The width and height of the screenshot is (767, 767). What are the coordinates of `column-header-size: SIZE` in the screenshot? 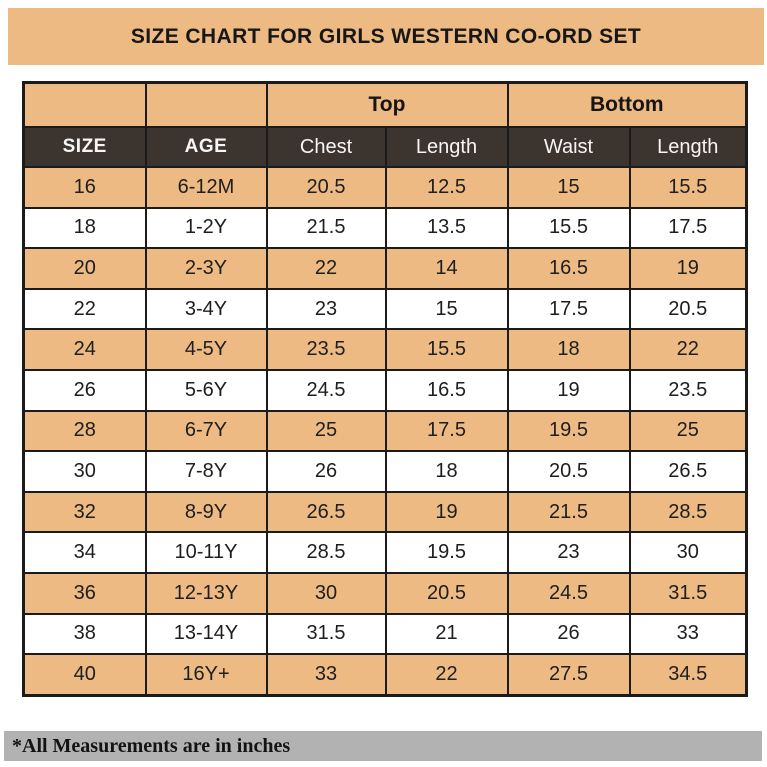 It's located at (84, 147).